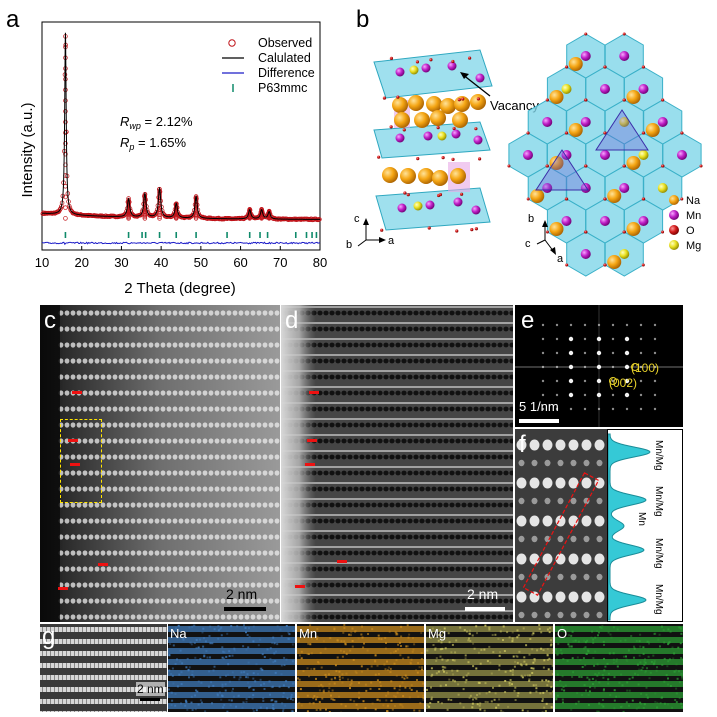 The image size is (717, 717). Describe the element at coordinates (65, 154) in the screenshot. I see `observed-point` at that location.